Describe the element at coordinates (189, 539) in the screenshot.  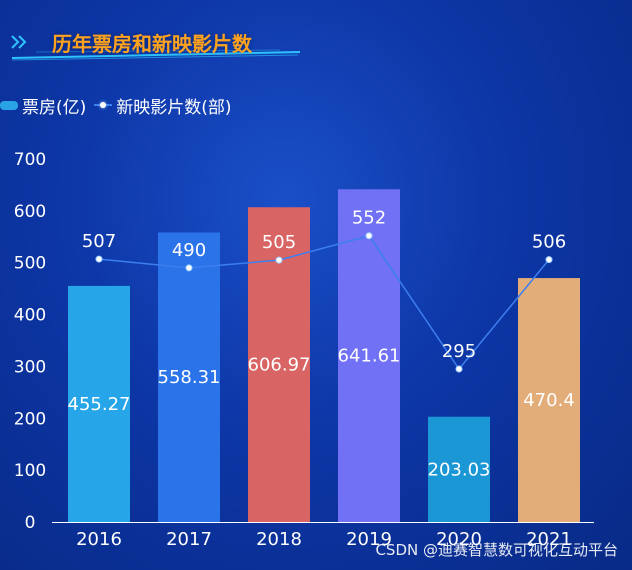
I see `x-tick-label: 2017` at that location.